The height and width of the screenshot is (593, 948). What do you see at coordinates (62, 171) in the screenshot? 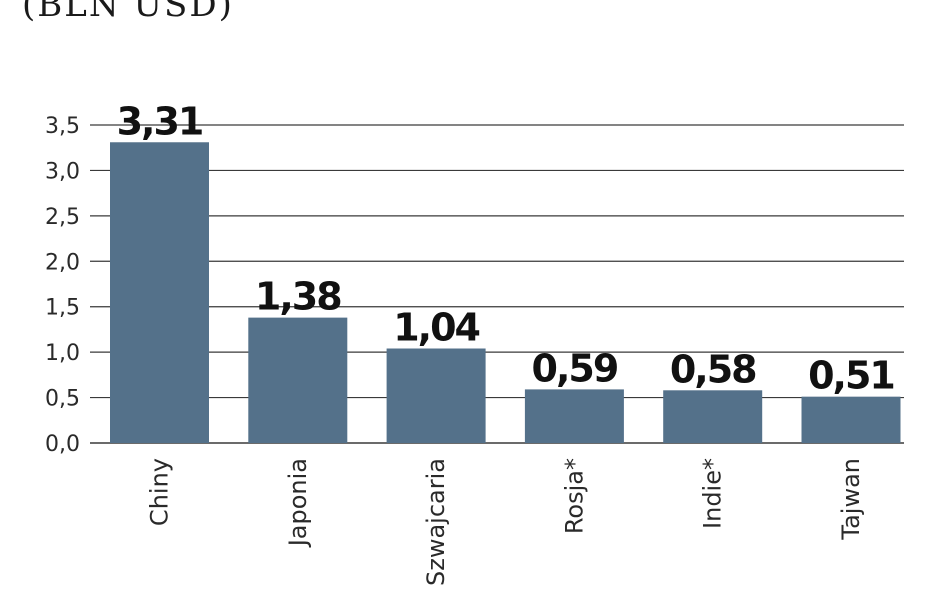
I see `y-tick-label: 3,0` at bounding box center [62, 171].